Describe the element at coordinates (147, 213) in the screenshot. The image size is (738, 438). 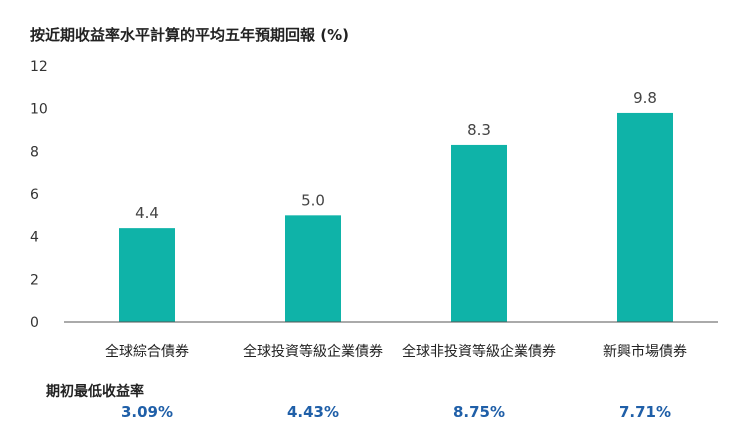
I see `data-label: 4.4` at that location.